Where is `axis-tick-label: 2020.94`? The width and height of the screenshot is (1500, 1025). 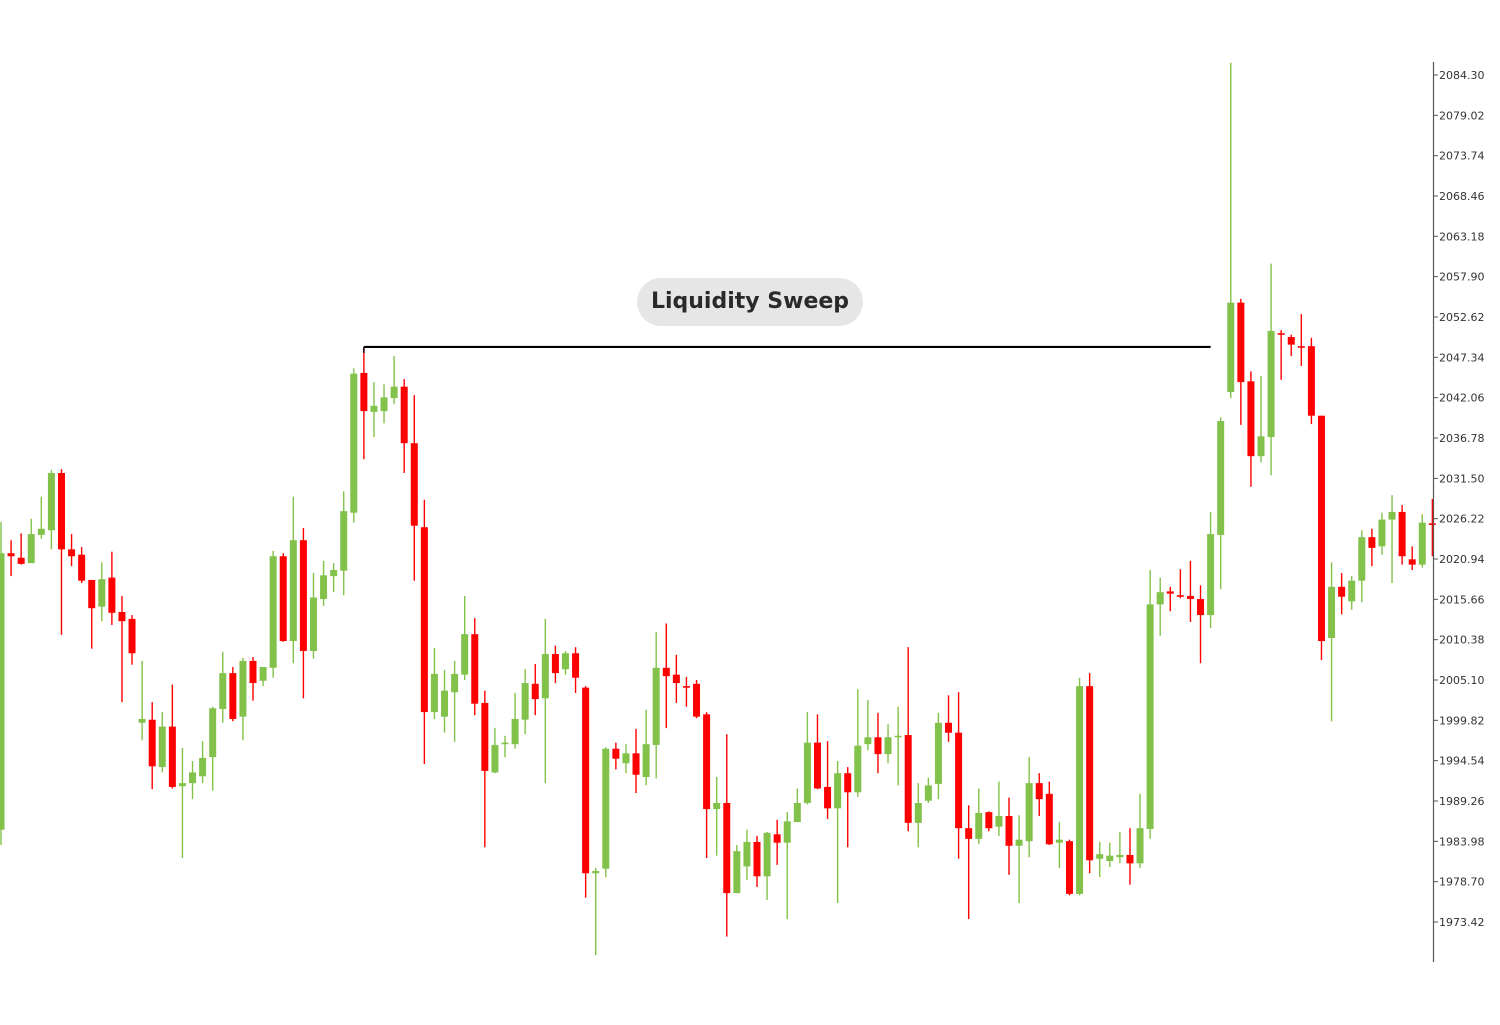 axis-tick-label: 2020.94 is located at coordinates (1462, 559).